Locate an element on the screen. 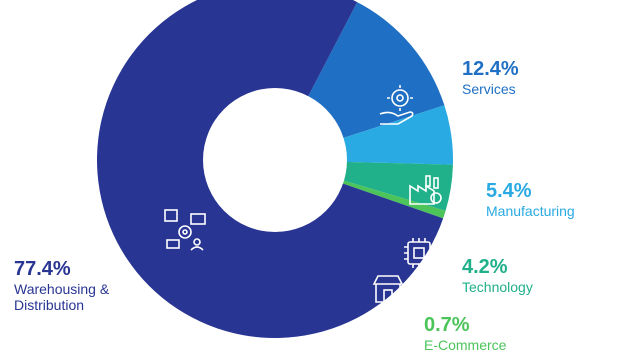 Image resolution: width=617 pixels, height=356 pixels. chip-icon is located at coordinates (419, 253).